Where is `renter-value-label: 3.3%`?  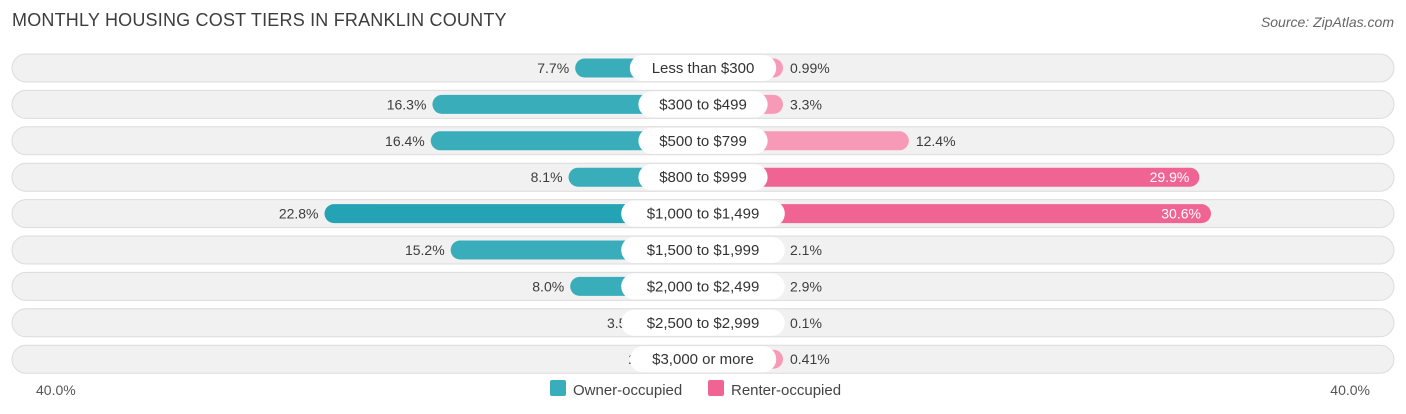 renter-value-label: 3.3% is located at coordinates (806, 104).